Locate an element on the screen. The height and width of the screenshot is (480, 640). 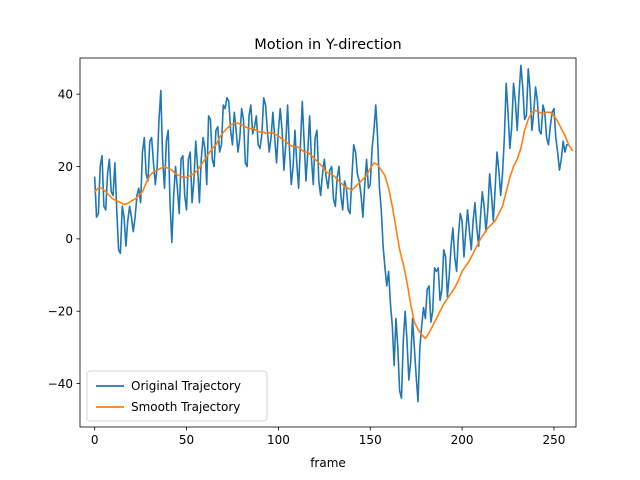
legend: Original Trajectory Smooth Trajectory is located at coordinates (177, 396).